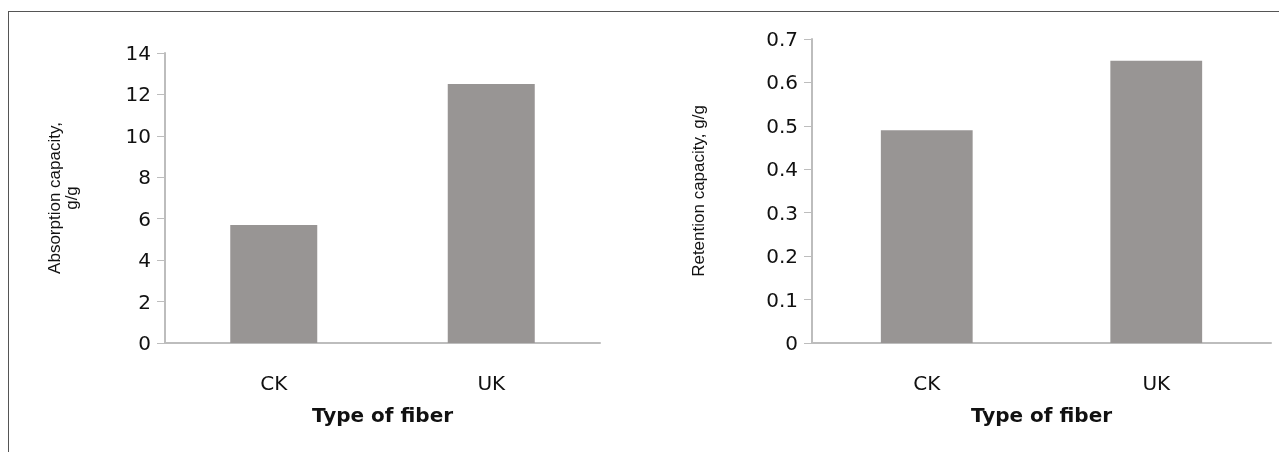 The width and height of the screenshot is (1281, 452). I want to click on y-axis-title: Retention capacity, g/g, so click(698, 191).